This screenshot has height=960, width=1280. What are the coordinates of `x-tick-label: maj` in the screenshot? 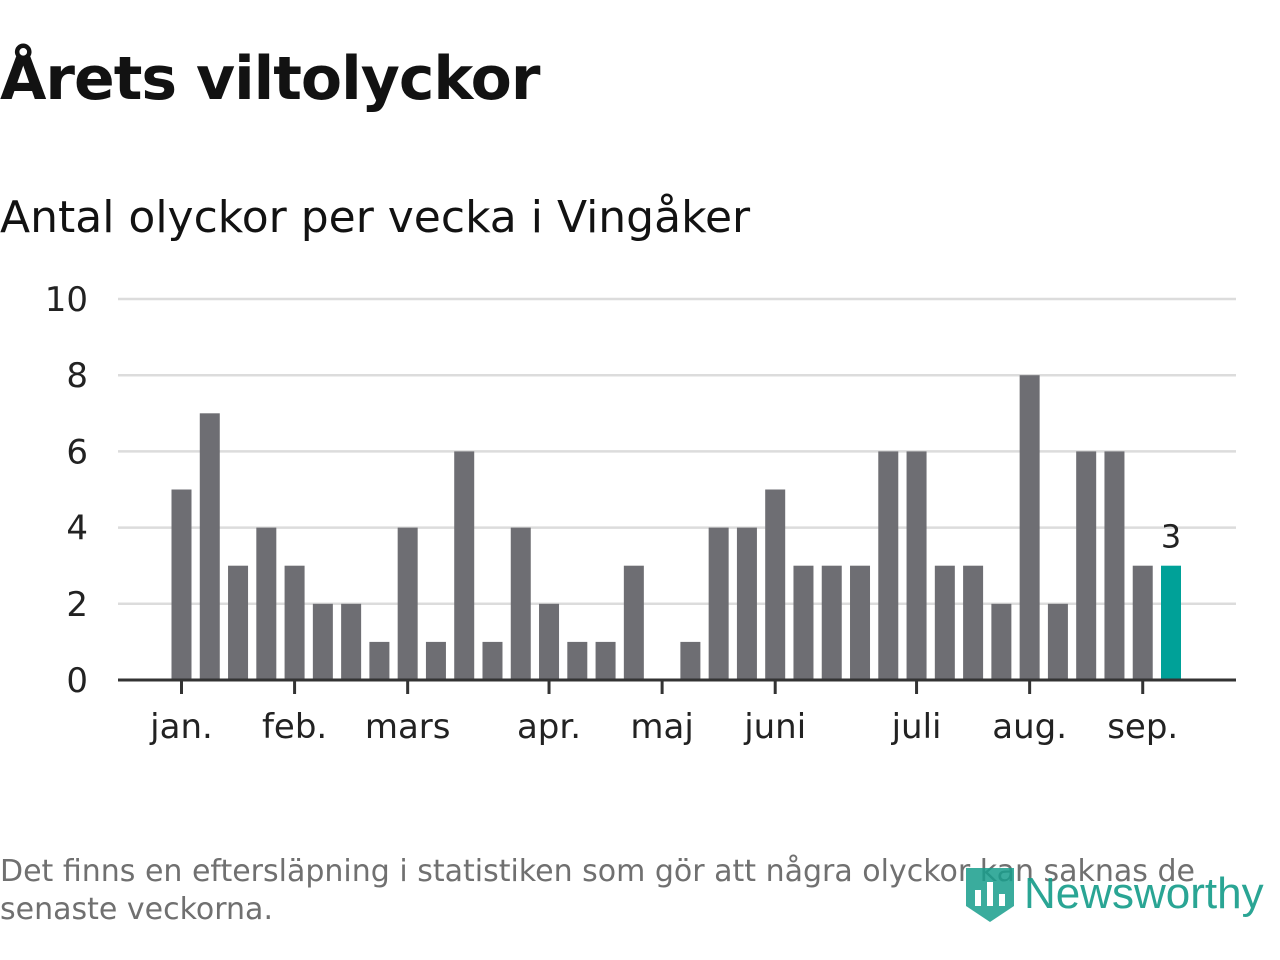 It's located at (661, 727).